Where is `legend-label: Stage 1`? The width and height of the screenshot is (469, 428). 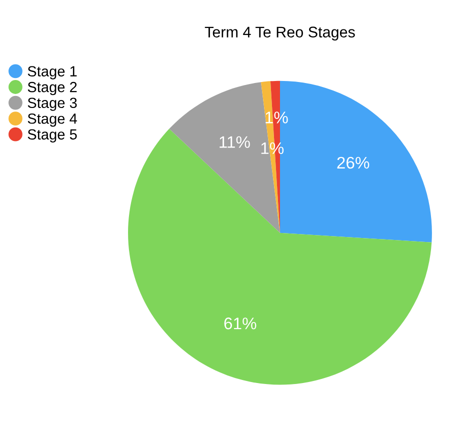 legend-label: Stage 1 is located at coordinates (52, 73).